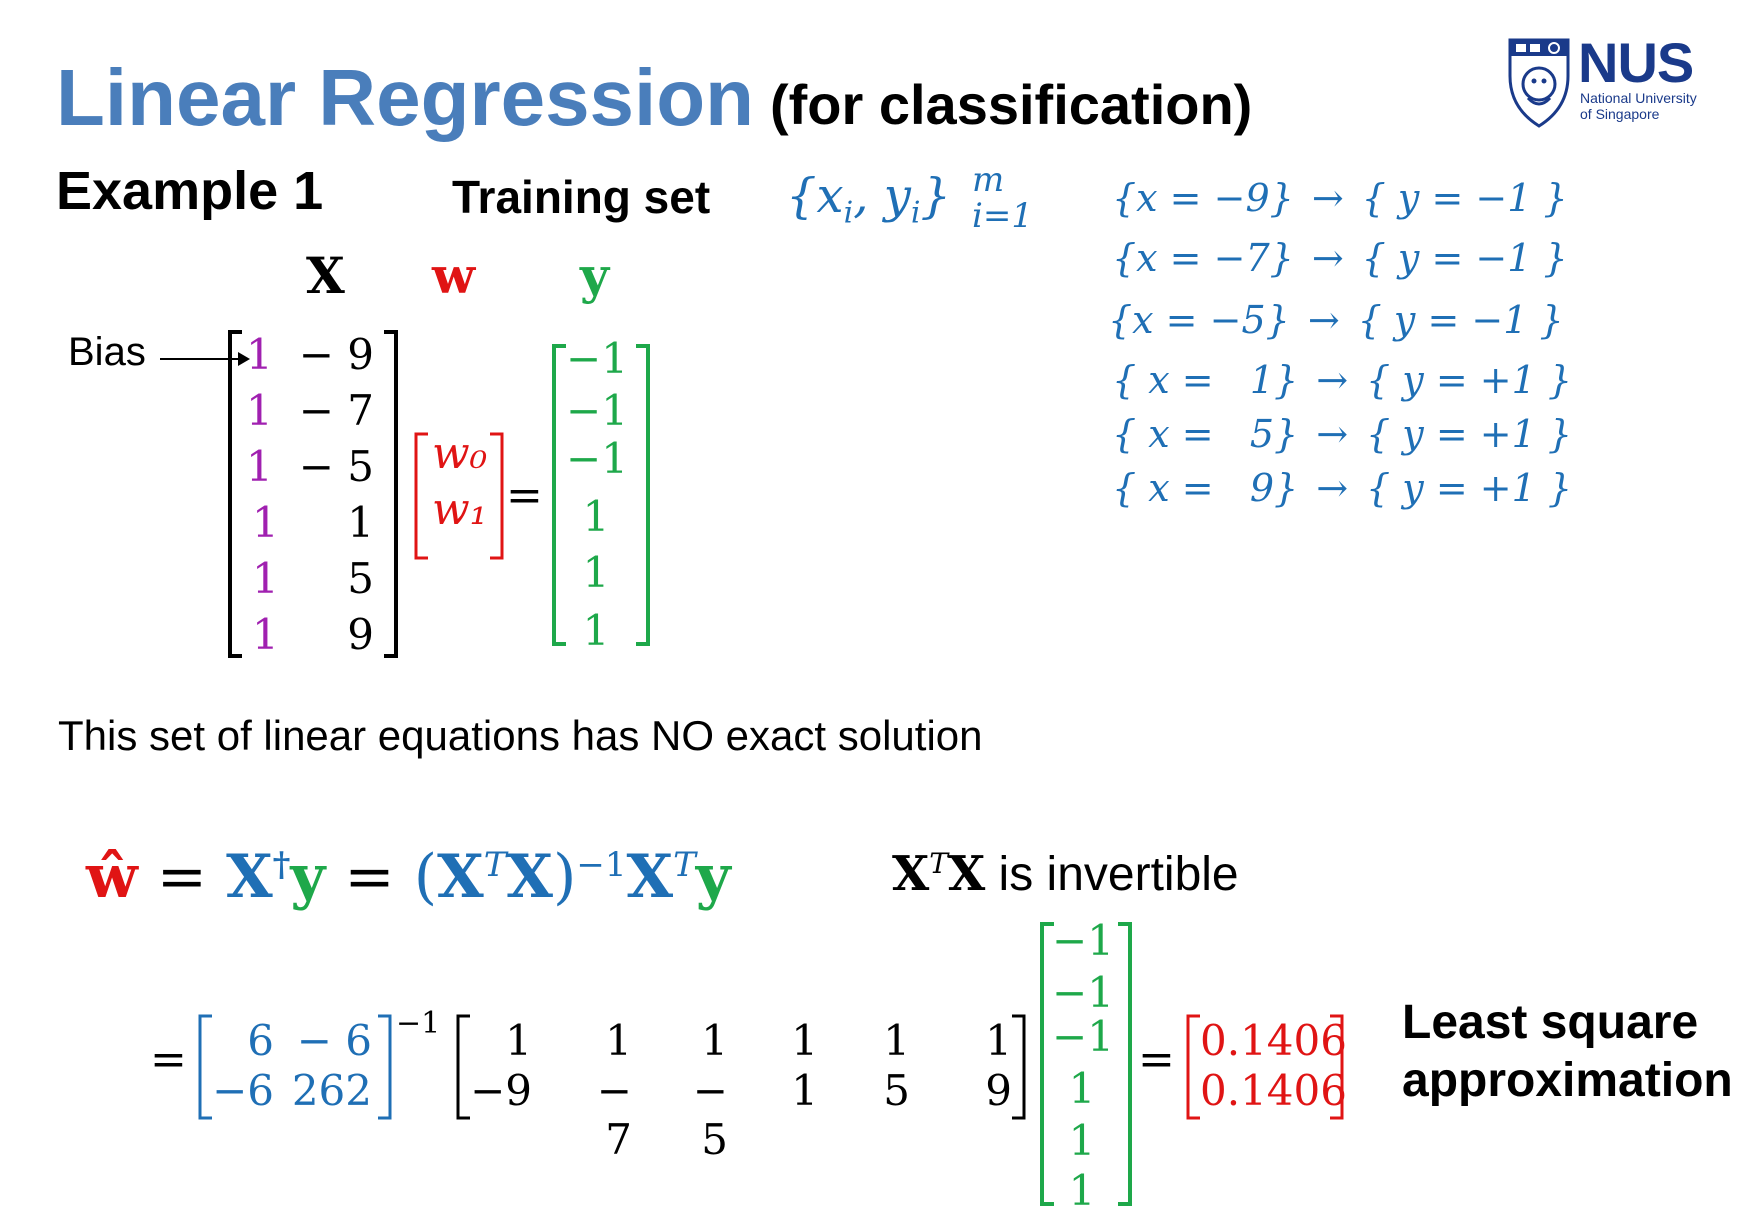  What do you see at coordinates (405, 97) in the screenshot?
I see `slide-title: Linear Regression` at bounding box center [405, 97].